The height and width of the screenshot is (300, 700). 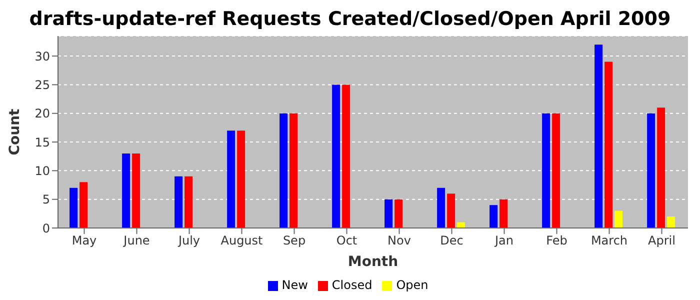 I want to click on y-tick-label: 10, so click(x=42, y=171).